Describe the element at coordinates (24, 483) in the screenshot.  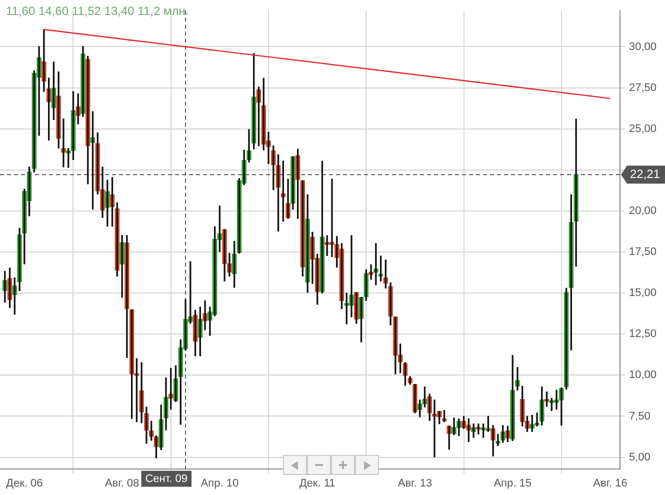
I see `x-tick-label: Дек. 06` at that location.